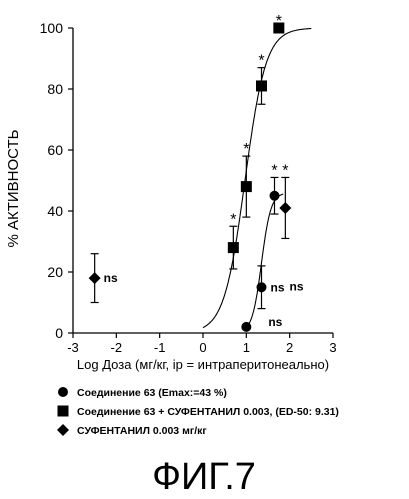  What do you see at coordinates (202, 347) in the screenshot?
I see `x-tick-label: 0` at bounding box center [202, 347].